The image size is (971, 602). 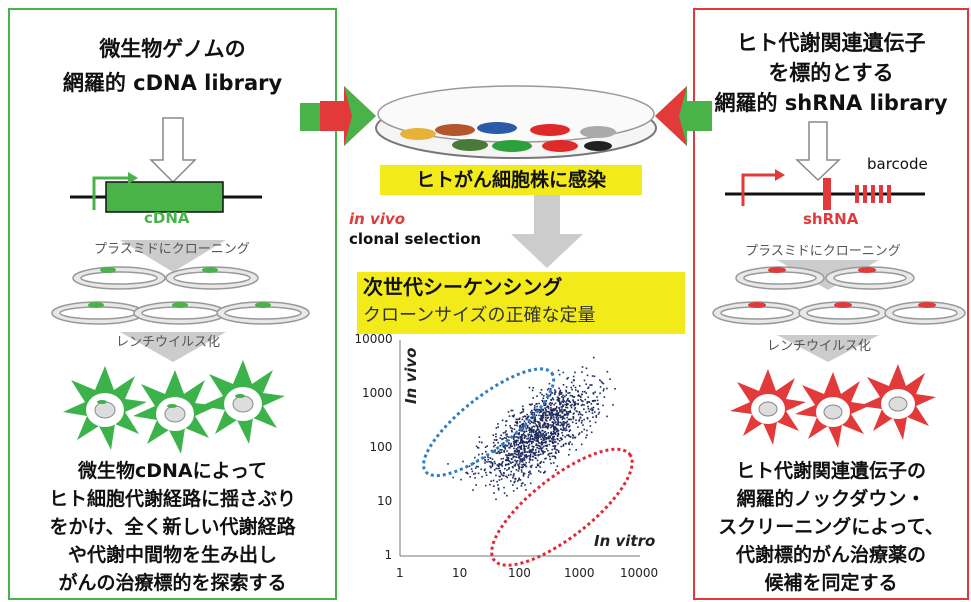 What do you see at coordinates (164, 197) in the screenshot?
I see `cdna-insert` at bounding box center [164, 197].